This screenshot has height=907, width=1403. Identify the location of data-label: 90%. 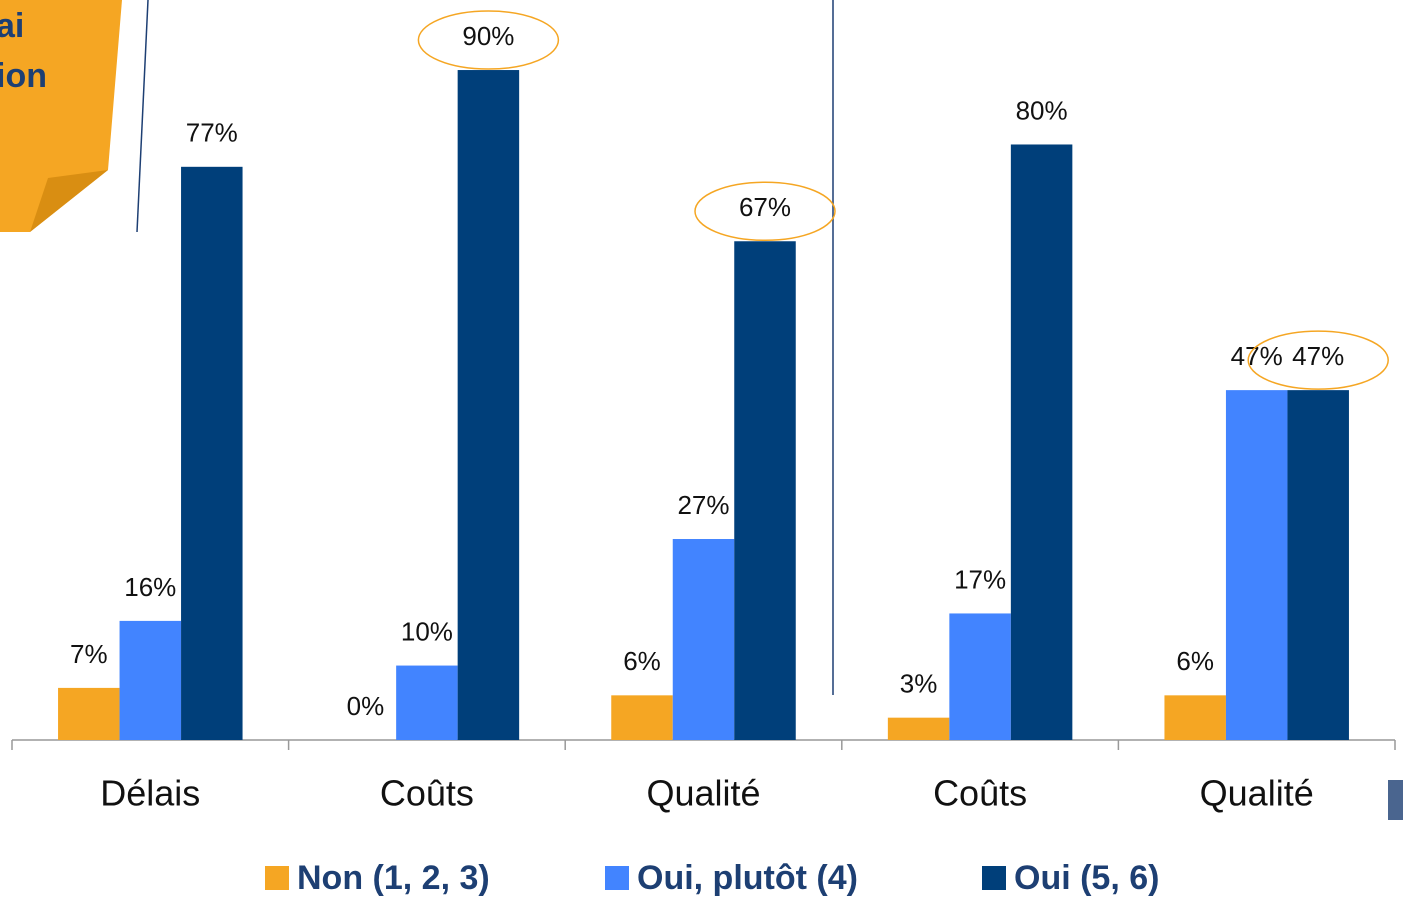
(488, 36).